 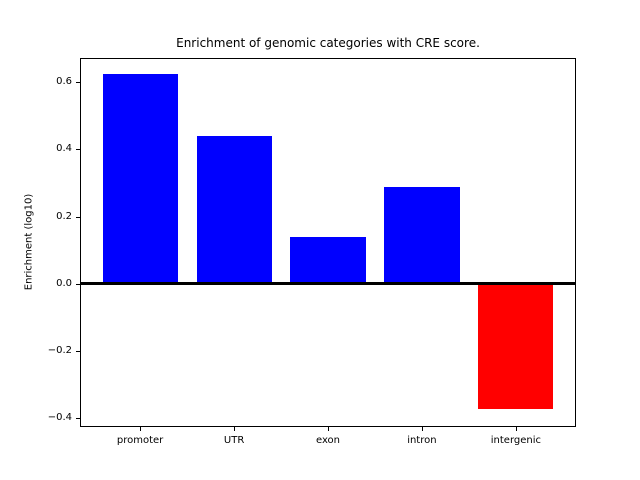 What do you see at coordinates (234, 209) in the screenshot?
I see `bar-UTR` at bounding box center [234, 209].